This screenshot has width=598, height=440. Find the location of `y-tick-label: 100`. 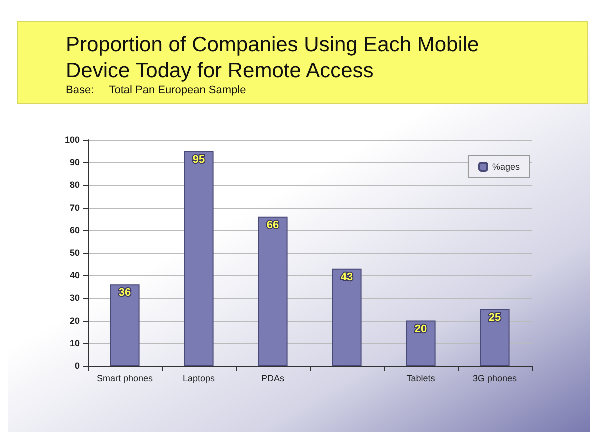

y-tick-label: 100 is located at coordinates (72, 140).